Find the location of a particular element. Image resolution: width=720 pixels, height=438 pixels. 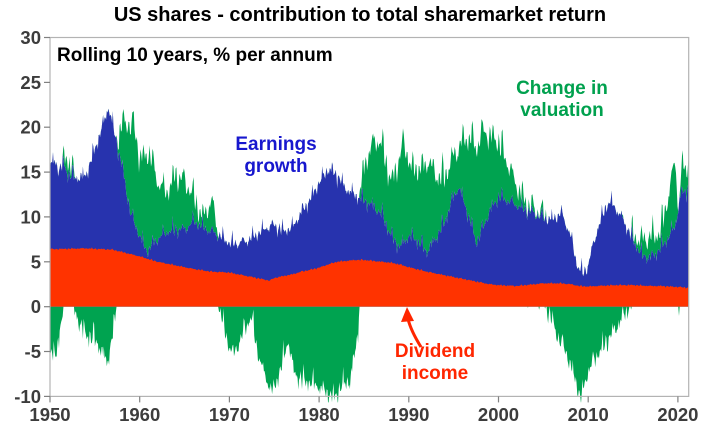

x-tick-label: 1970 is located at coordinates (229, 414).